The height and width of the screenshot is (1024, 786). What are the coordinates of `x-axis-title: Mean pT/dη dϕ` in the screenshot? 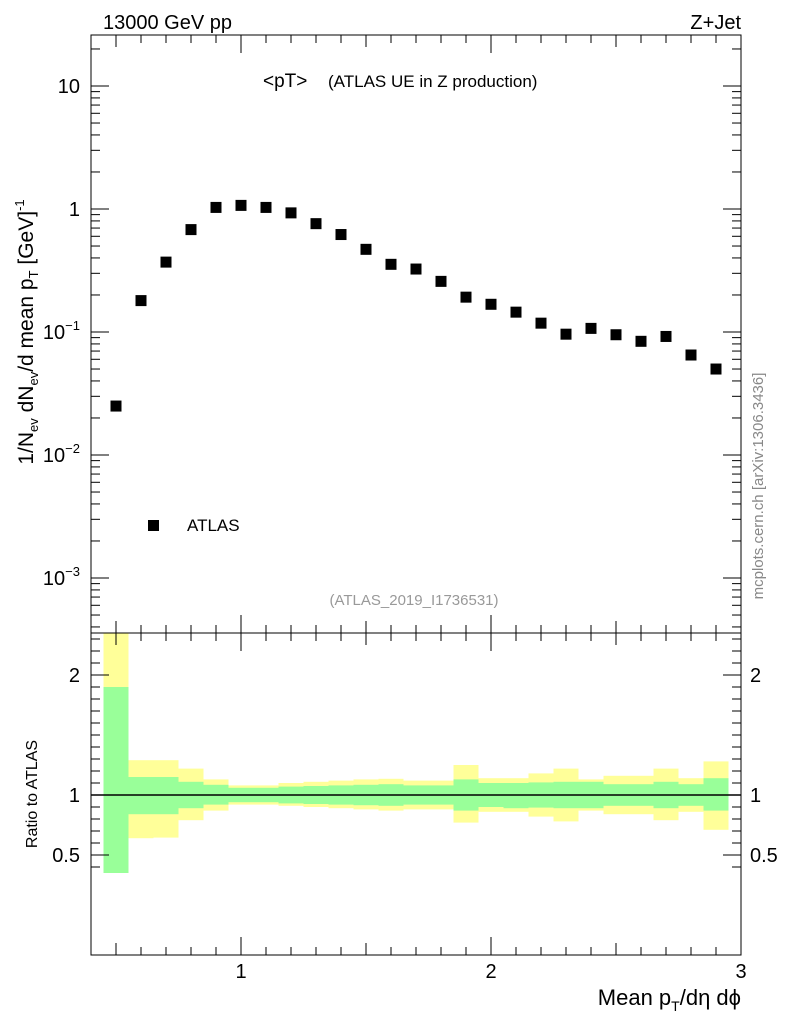 It's located at (669, 999).